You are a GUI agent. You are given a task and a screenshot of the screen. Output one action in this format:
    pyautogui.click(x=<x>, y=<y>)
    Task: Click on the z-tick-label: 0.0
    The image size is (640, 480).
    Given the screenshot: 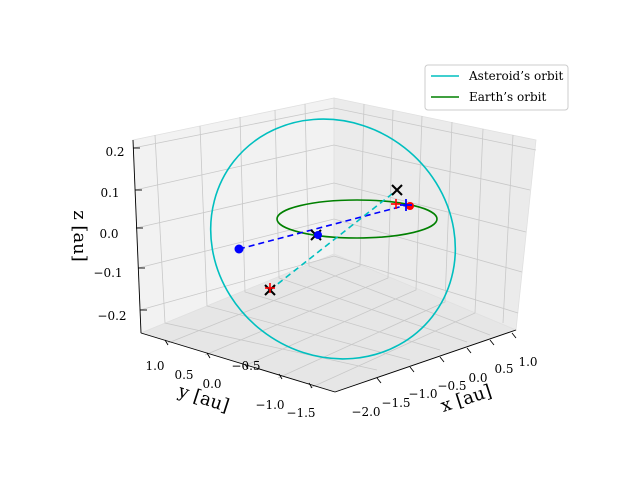 What is the action you would take?
    pyautogui.click(x=108, y=234)
    